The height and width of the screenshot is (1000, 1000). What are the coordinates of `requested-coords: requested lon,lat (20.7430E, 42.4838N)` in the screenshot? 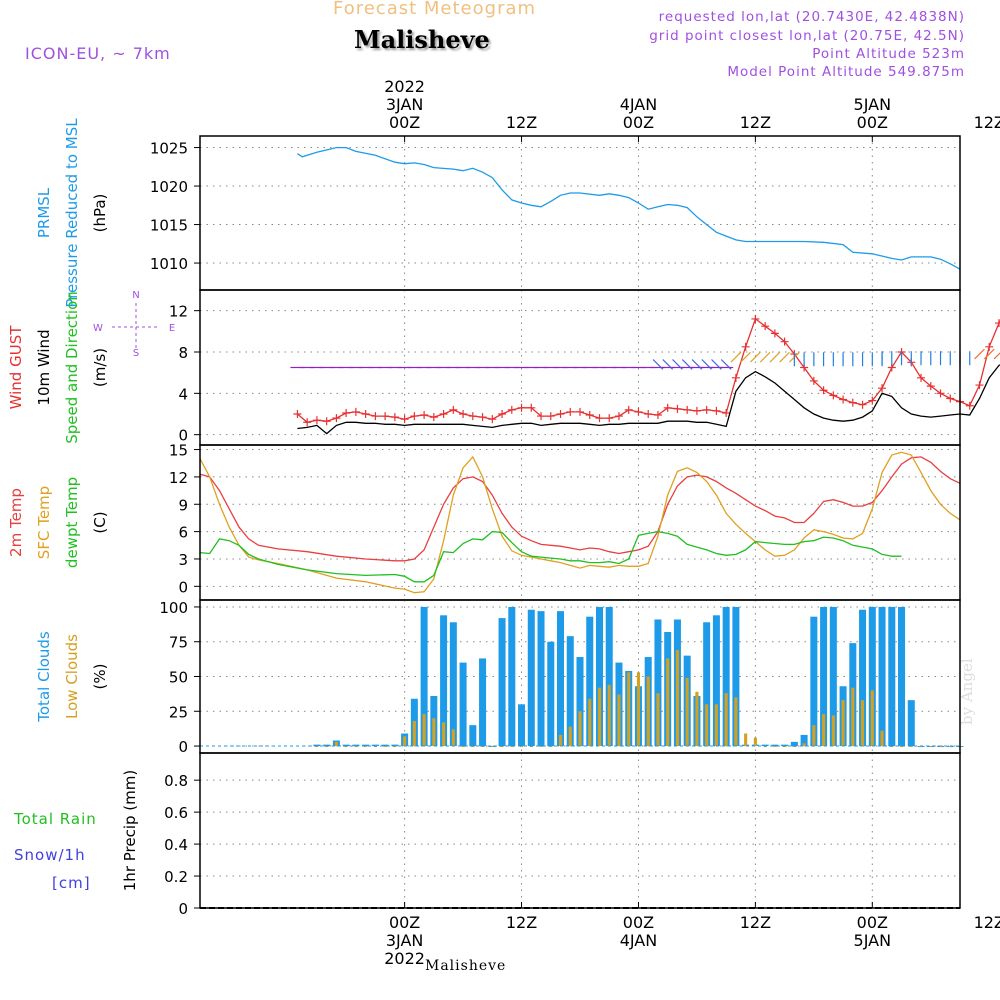 It's located at (811, 17).